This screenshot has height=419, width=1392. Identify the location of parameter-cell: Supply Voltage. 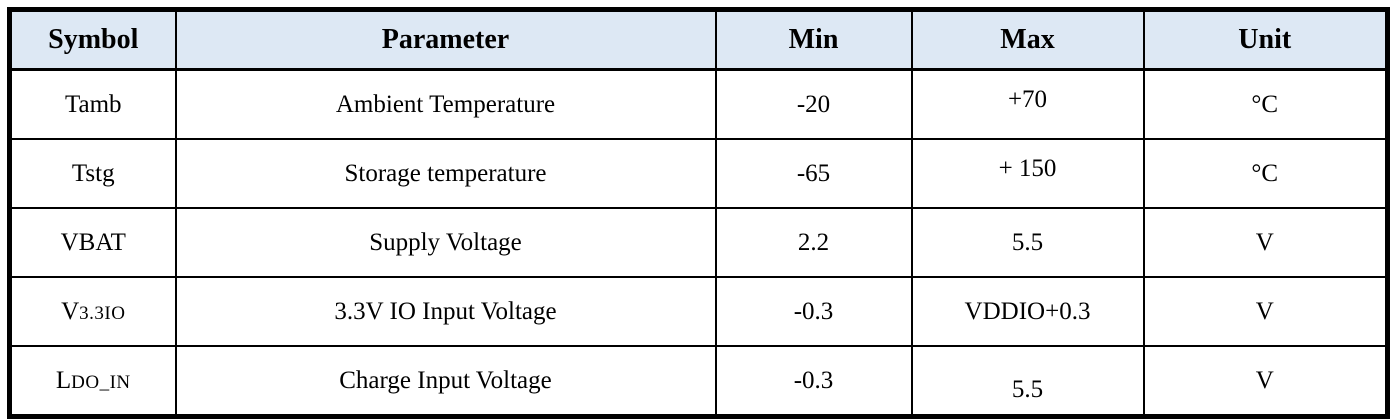
(445, 242).